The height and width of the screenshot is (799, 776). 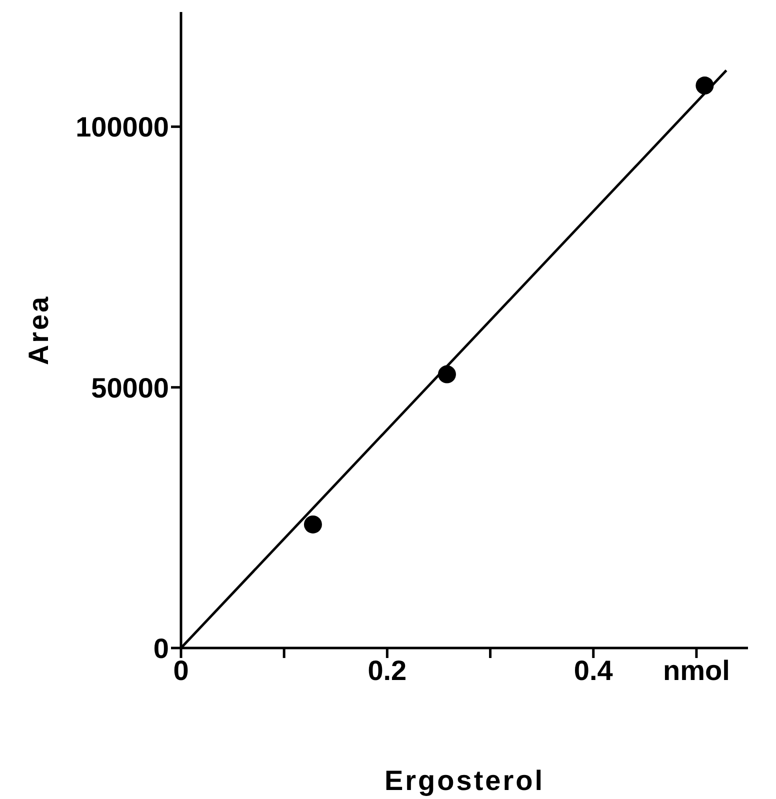 I want to click on x-tick-label: 0.2, so click(x=387, y=670).